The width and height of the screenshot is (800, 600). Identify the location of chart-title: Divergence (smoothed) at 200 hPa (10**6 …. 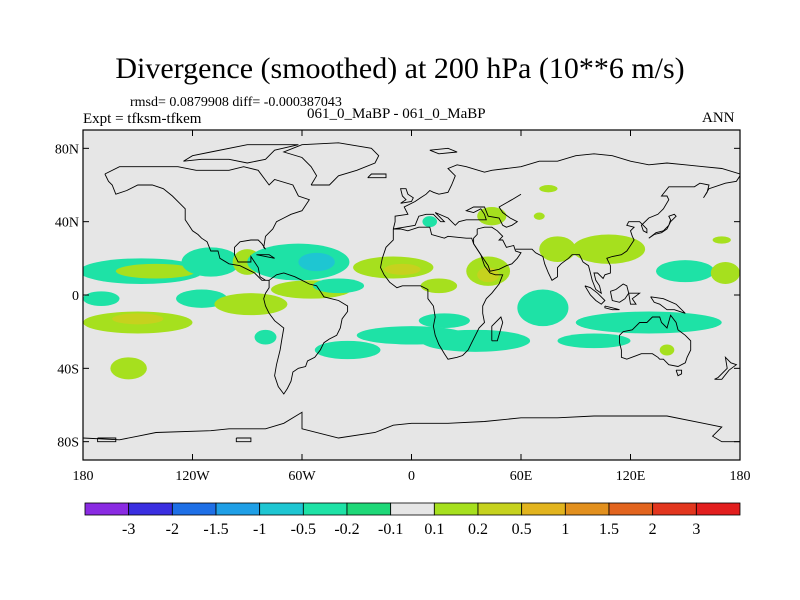
(400, 68).